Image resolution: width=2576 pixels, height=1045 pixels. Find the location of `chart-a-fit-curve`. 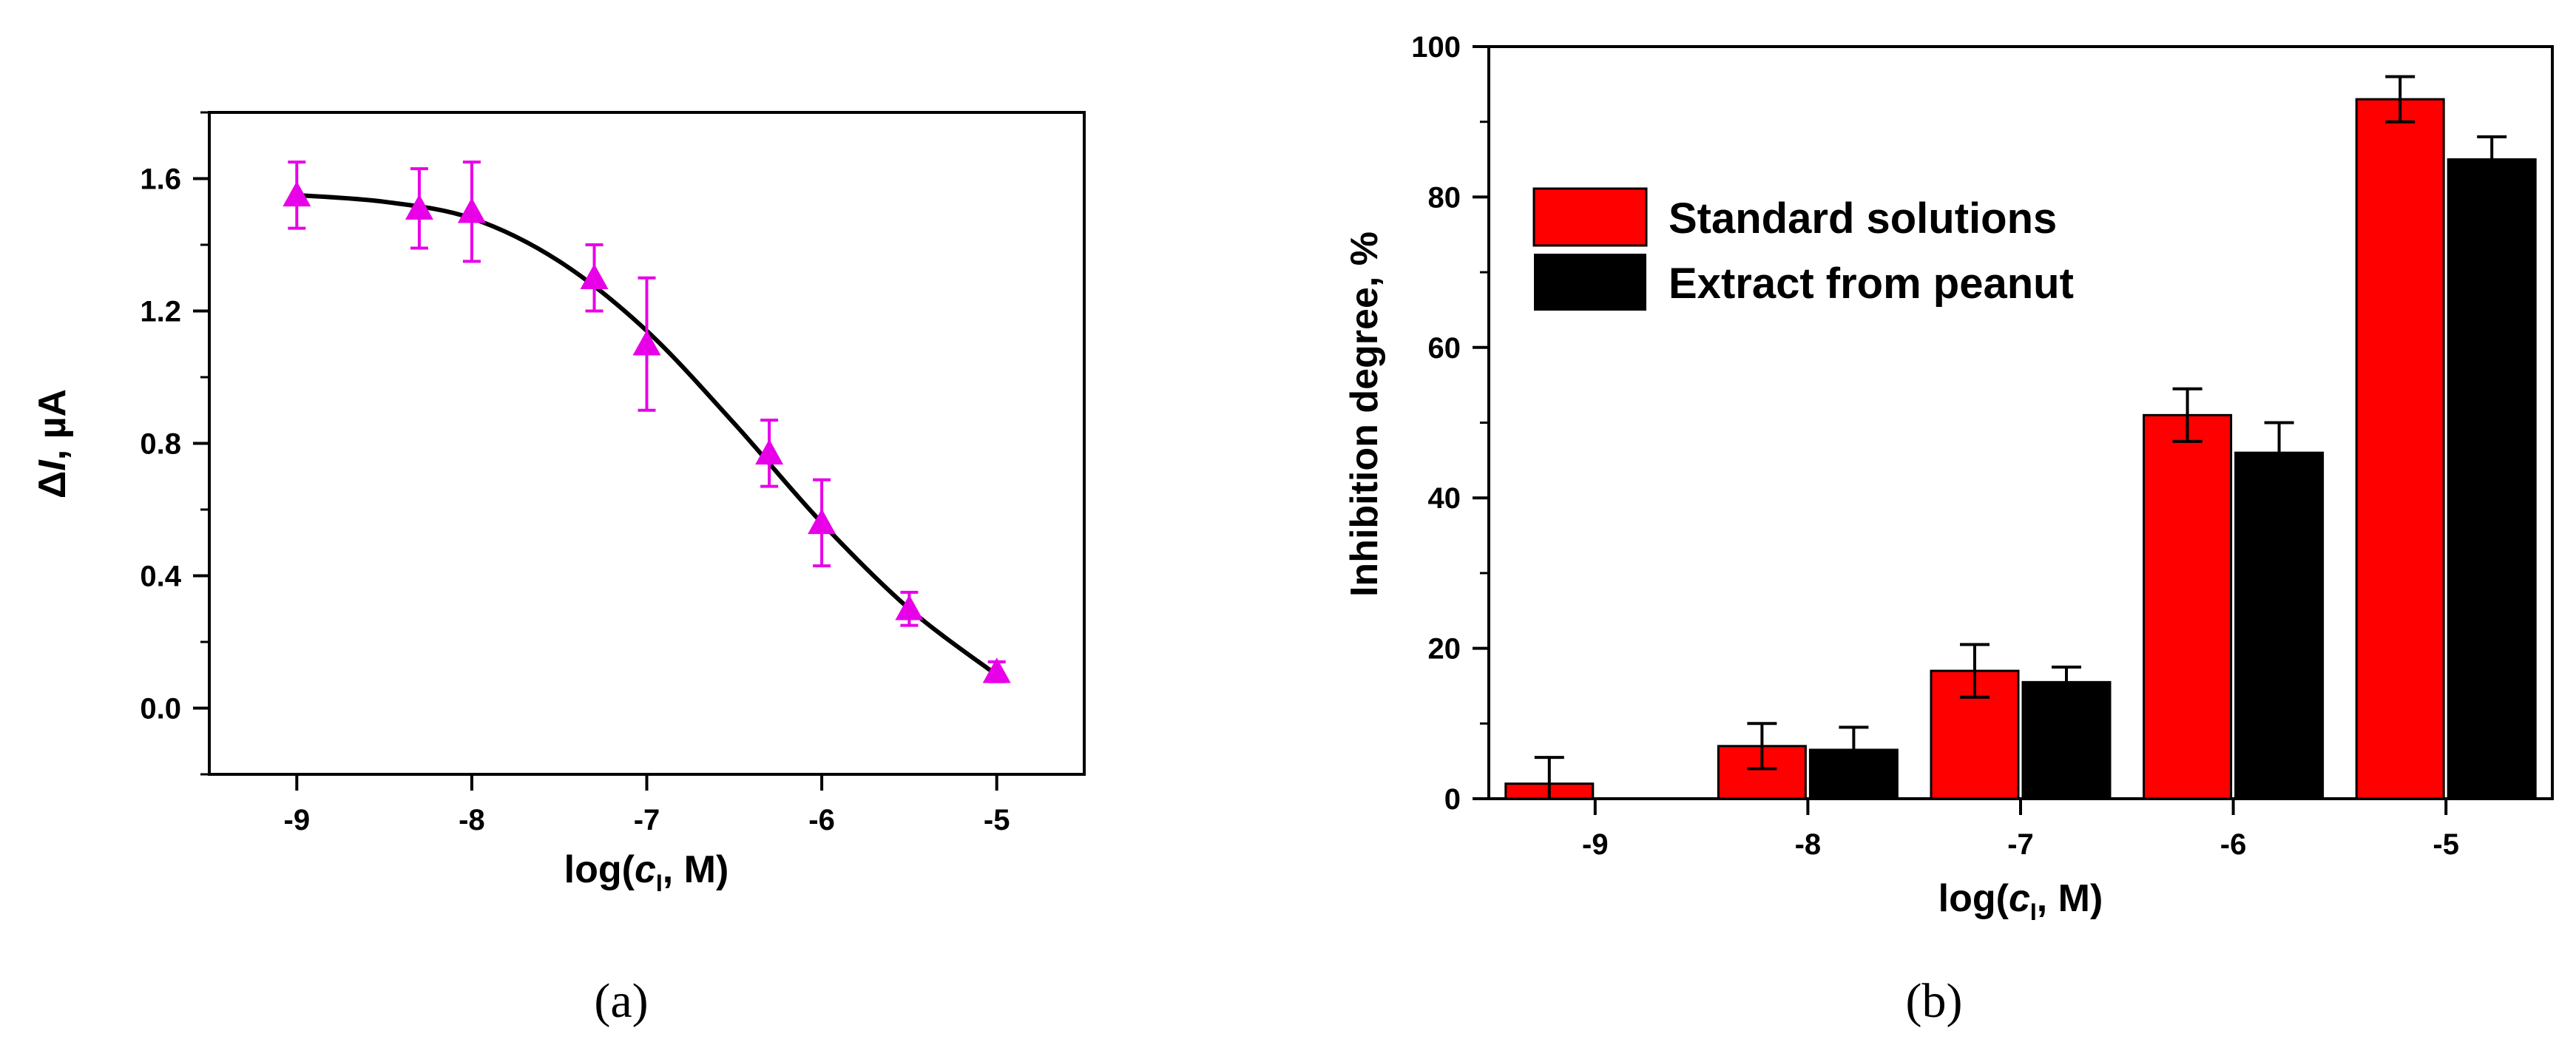

chart-a-fit-curve is located at coordinates (647, 435).